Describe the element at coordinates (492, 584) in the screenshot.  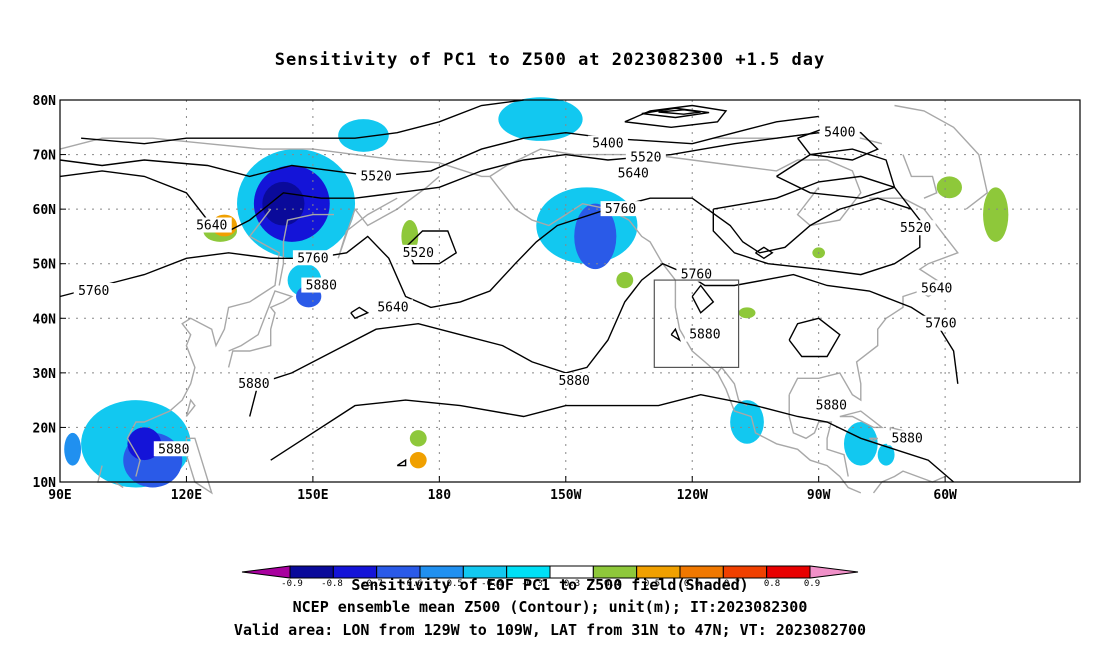
I see `colorbar-tick-label: -0.4` at that location.